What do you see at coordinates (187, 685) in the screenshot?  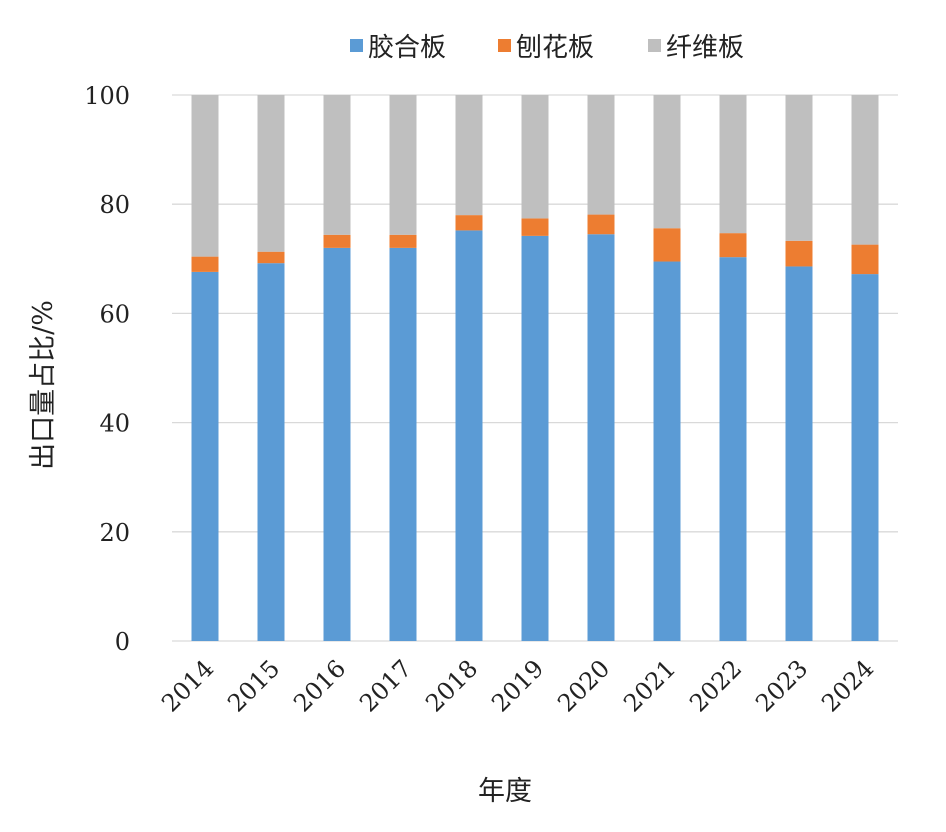 I see `x-tick-label: 2014` at bounding box center [187, 685].